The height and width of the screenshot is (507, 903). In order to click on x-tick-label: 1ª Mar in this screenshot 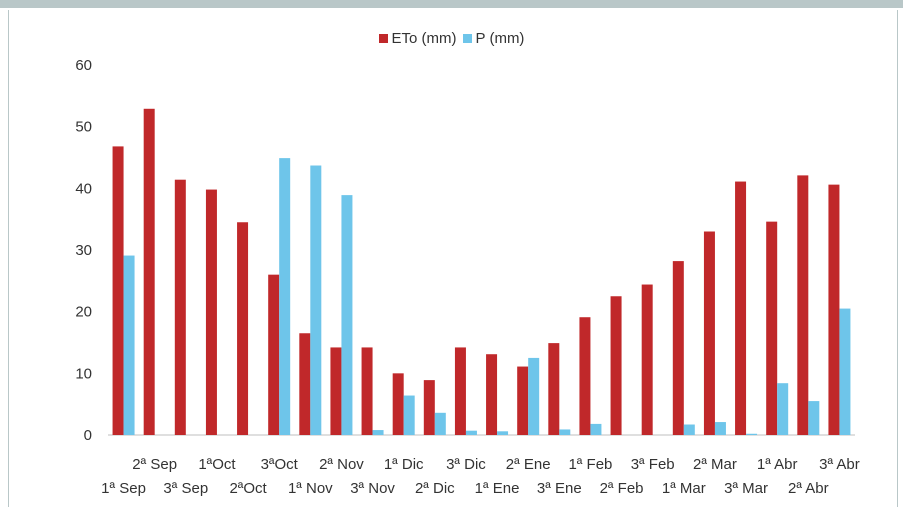, I will do `click(684, 488)`.